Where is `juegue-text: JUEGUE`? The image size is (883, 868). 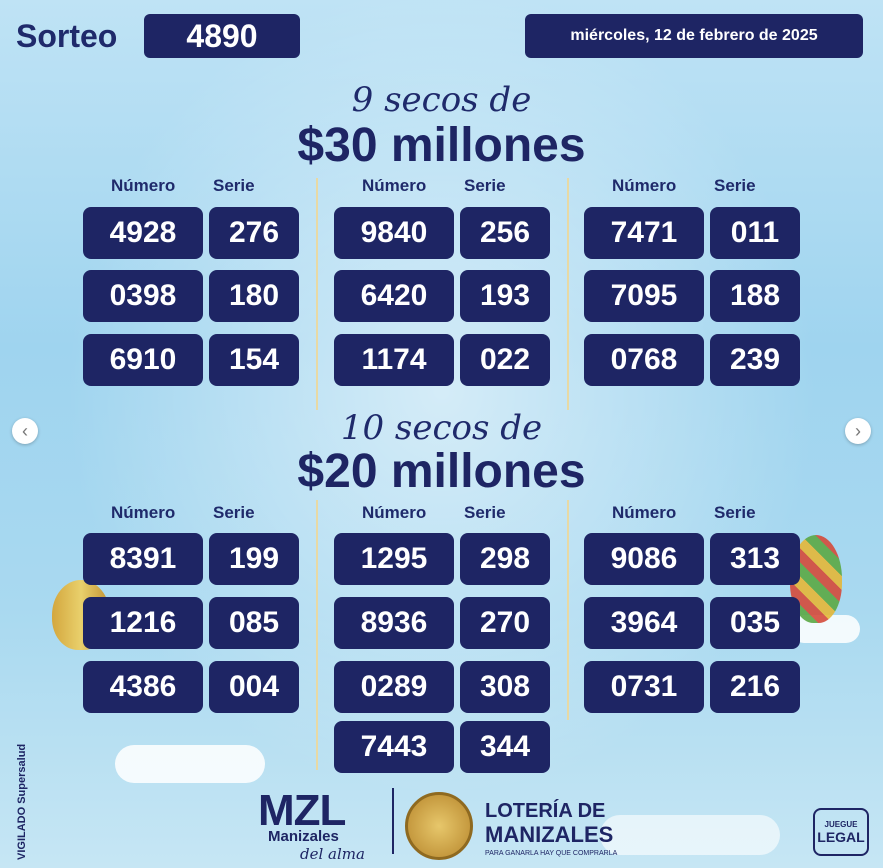 juegue-text: JUEGUE is located at coordinates (841, 824).